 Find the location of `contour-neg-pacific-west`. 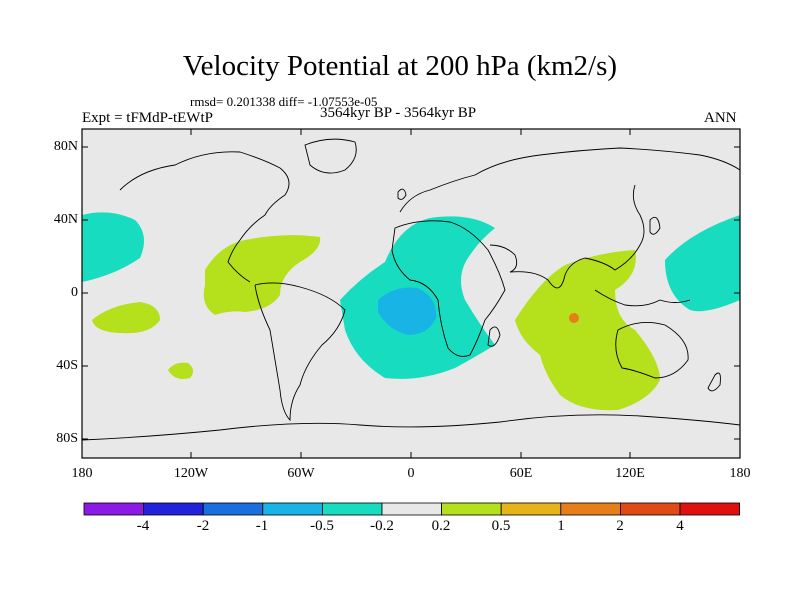

contour-neg-pacific-west is located at coordinates (702, 263).